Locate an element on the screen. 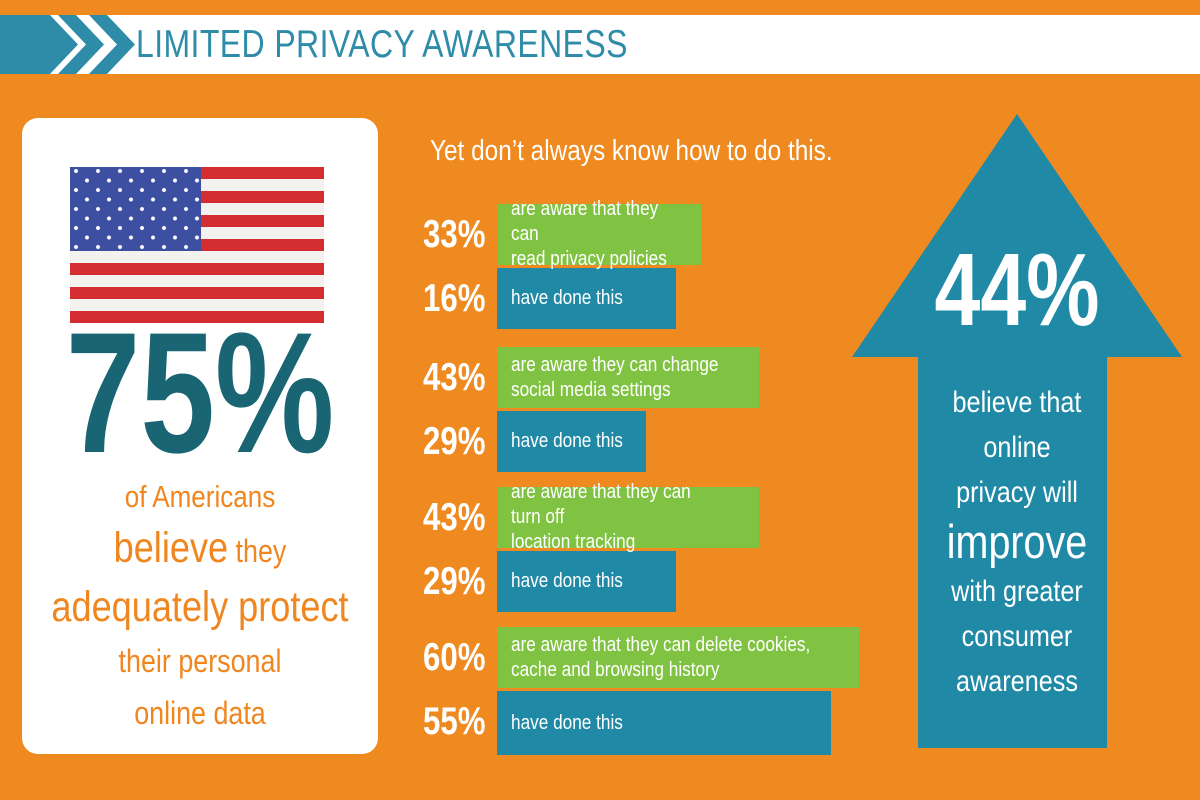 The width and height of the screenshot is (1200, 800). caption-line-2: believe they is located at coordinates (199, 549).